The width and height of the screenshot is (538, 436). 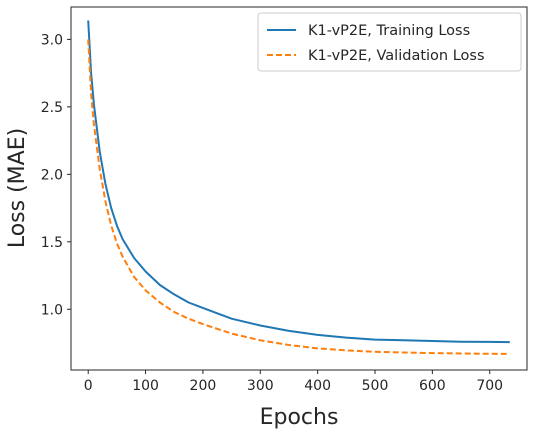 What do you see at coordinates (489, 386) in the screenshot?
I see `x-tick-label: 700` at bounding box center [489, 386].